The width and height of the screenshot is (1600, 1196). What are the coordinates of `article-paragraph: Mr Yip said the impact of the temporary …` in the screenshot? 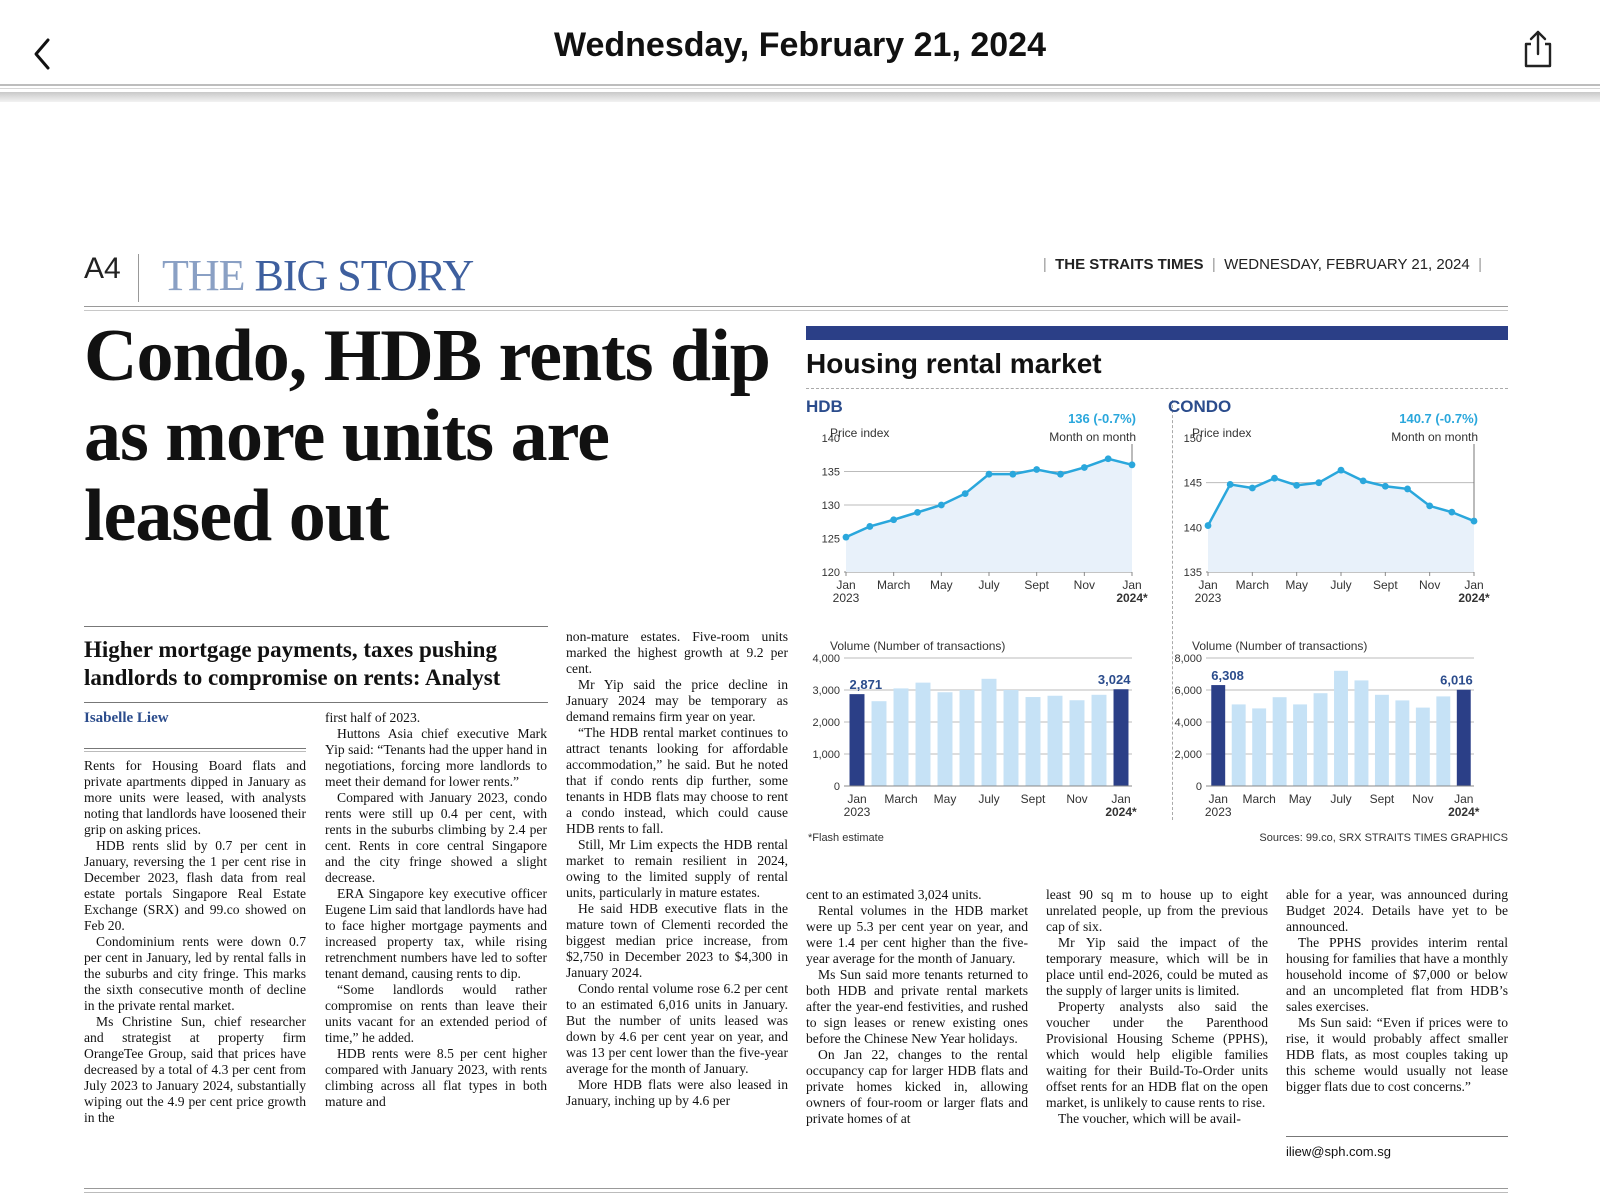 It's located at (1157, 966).